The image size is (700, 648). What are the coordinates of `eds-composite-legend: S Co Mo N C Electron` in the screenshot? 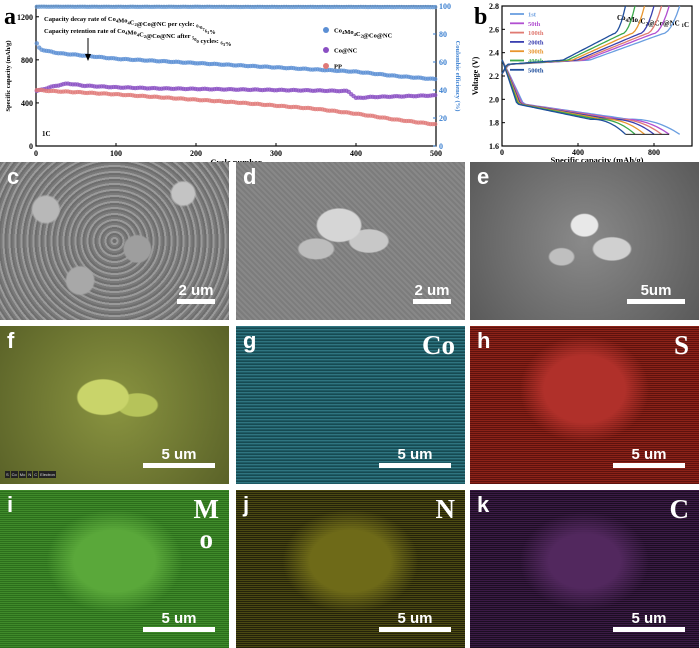 It's located at (30, 474).